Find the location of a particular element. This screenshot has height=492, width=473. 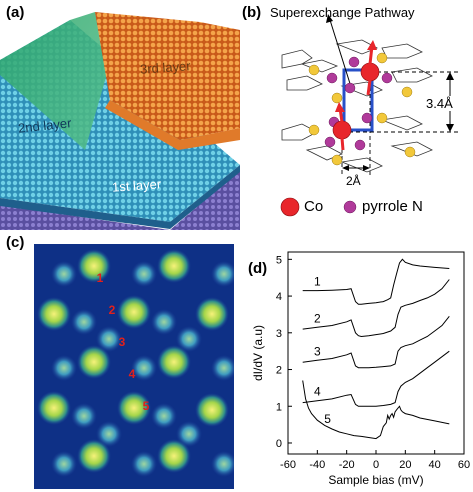

panel-b-label: (b) is located at coordinates (252, 12).